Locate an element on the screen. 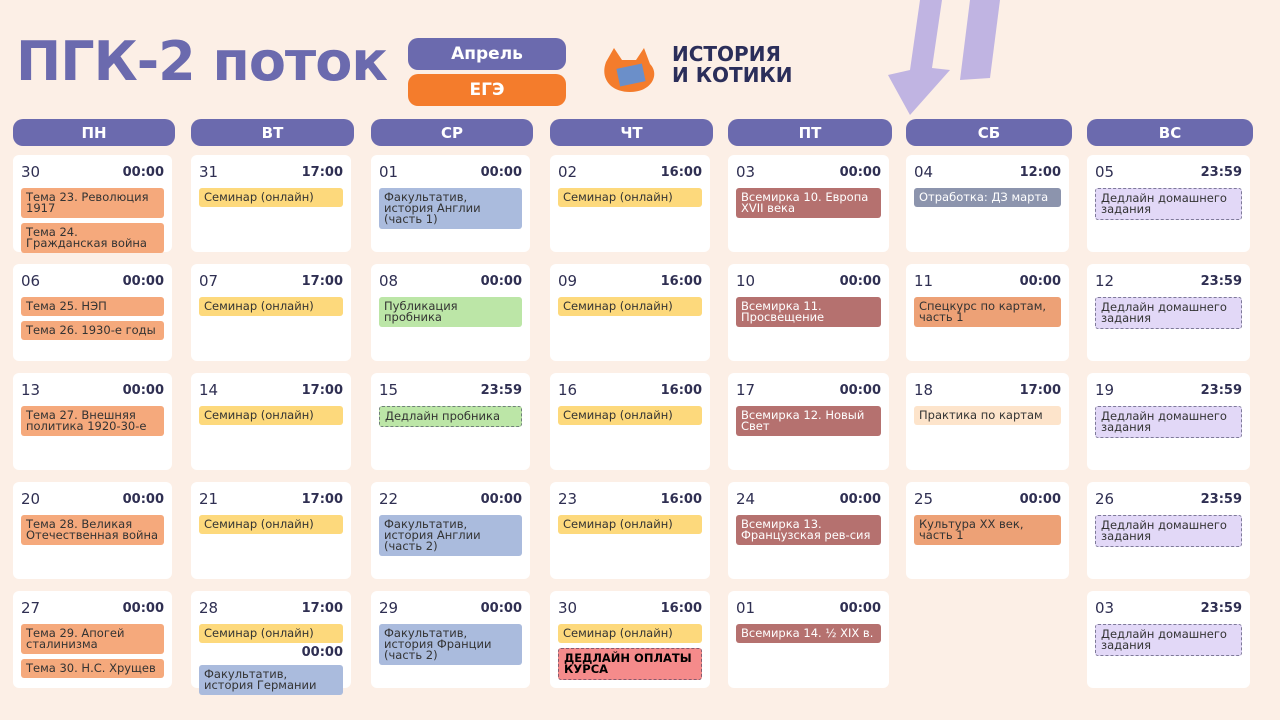  day-cell: 24 00:00 Всемирка 13. Французская рев-сия is located at coordinates (808, 530).